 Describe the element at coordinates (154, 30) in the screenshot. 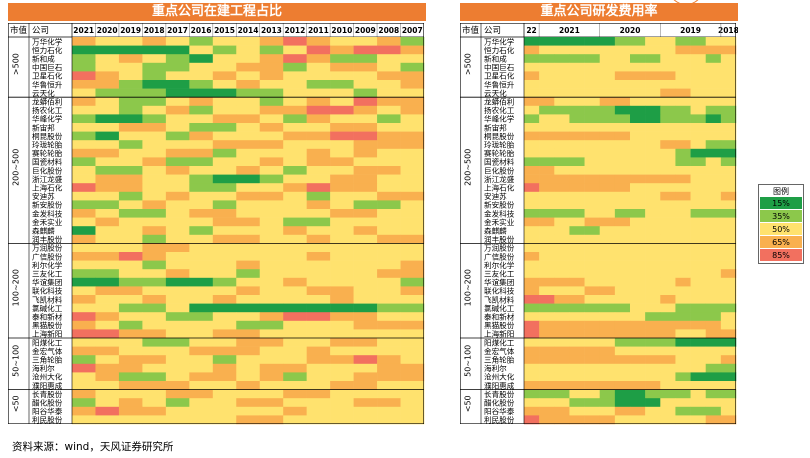

I see `column-header: 2018` at that location.